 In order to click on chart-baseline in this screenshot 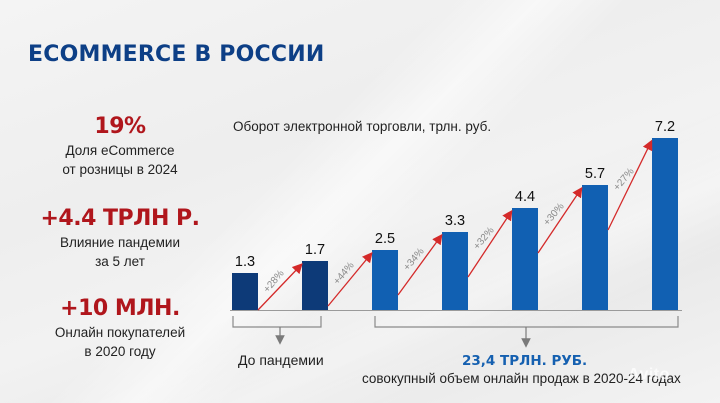, I will do `click(456, 310)`.